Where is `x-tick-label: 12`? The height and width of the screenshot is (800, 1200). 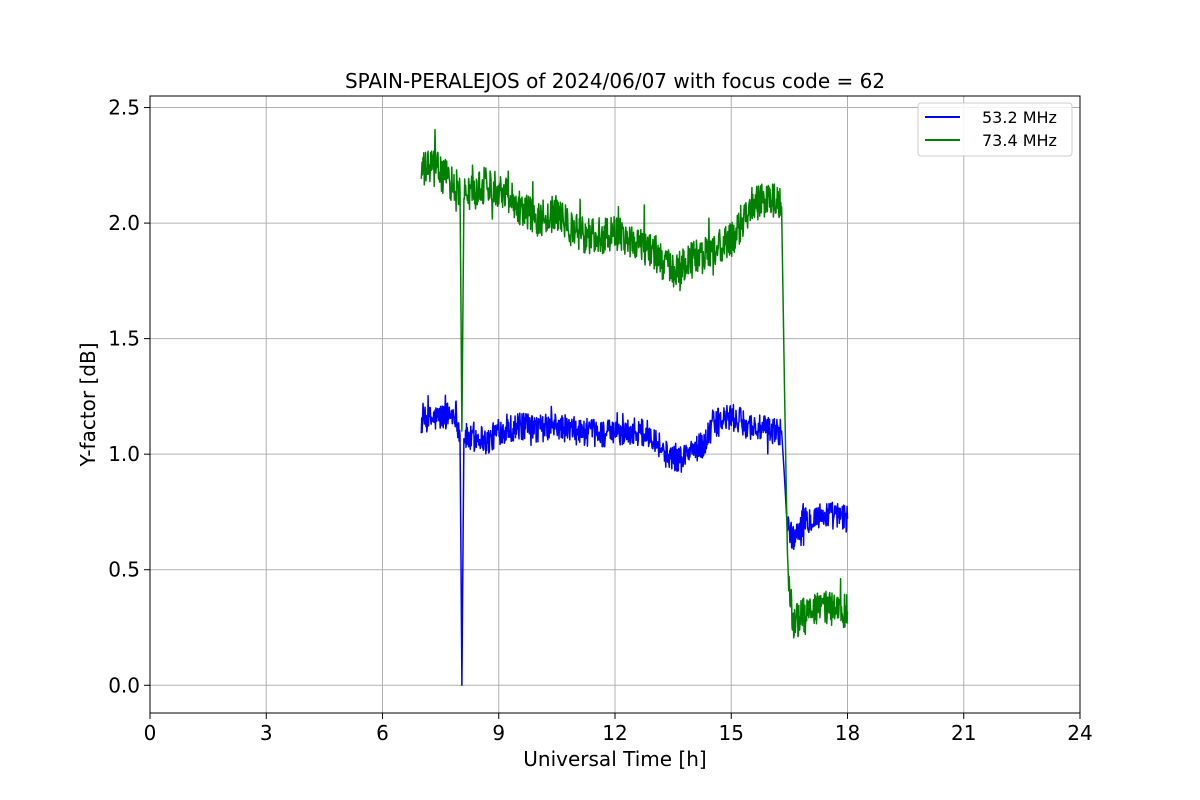 x-tick-label: 12 is located at coordinates (614, 733).